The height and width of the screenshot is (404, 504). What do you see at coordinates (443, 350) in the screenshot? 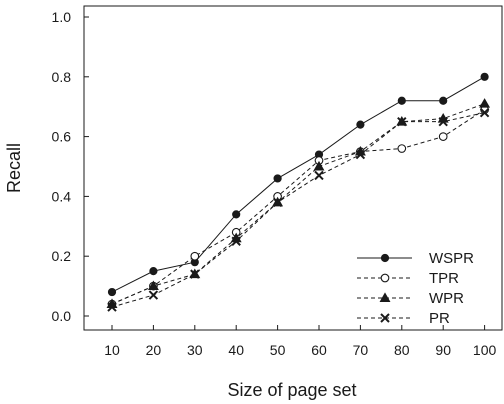
I see `x-tick-label: 90` at bounding box center [443, 350].